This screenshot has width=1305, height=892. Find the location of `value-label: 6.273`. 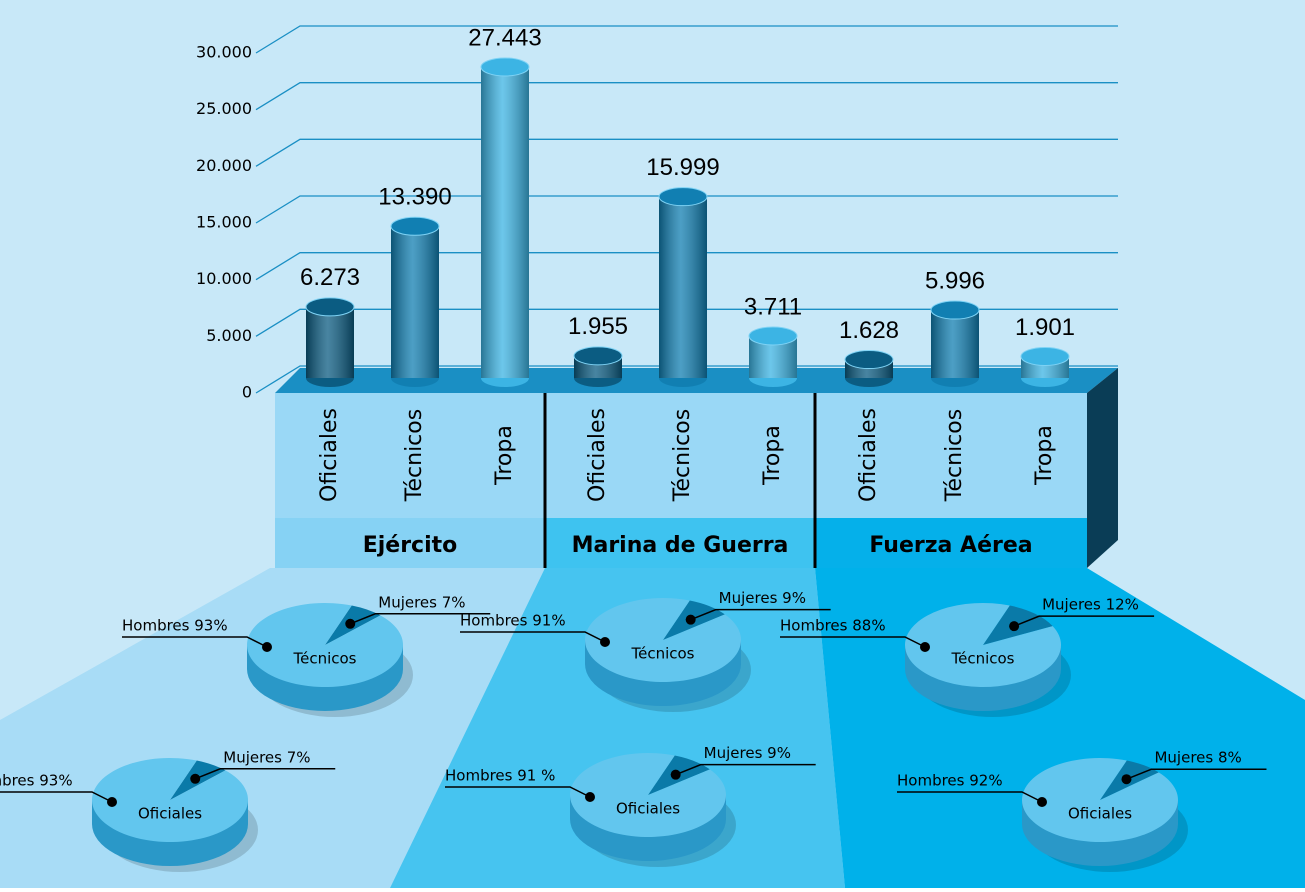

value-label: 6.273 is located at coordinates (330, 277).